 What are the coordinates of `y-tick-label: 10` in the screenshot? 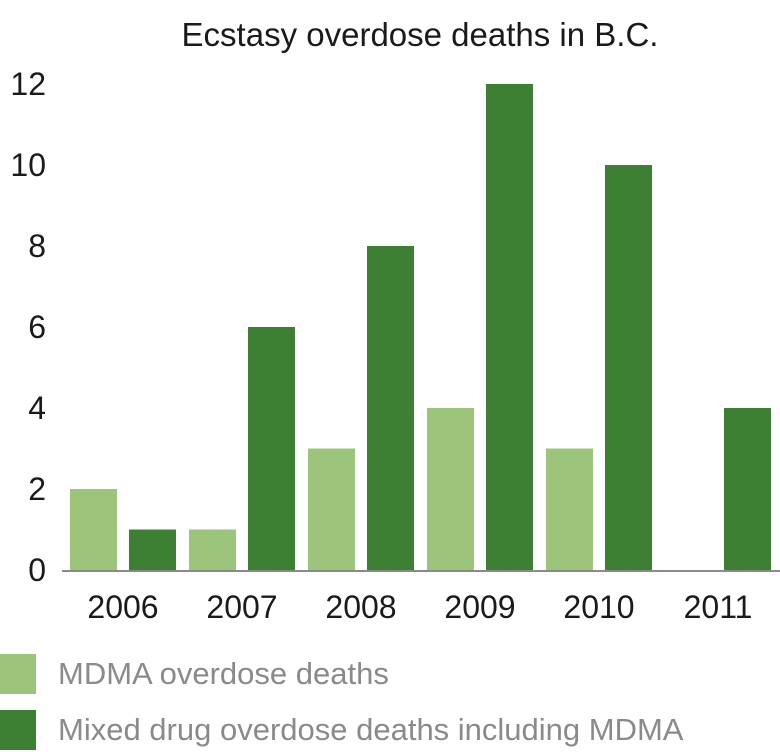 It's located at (28, 165).